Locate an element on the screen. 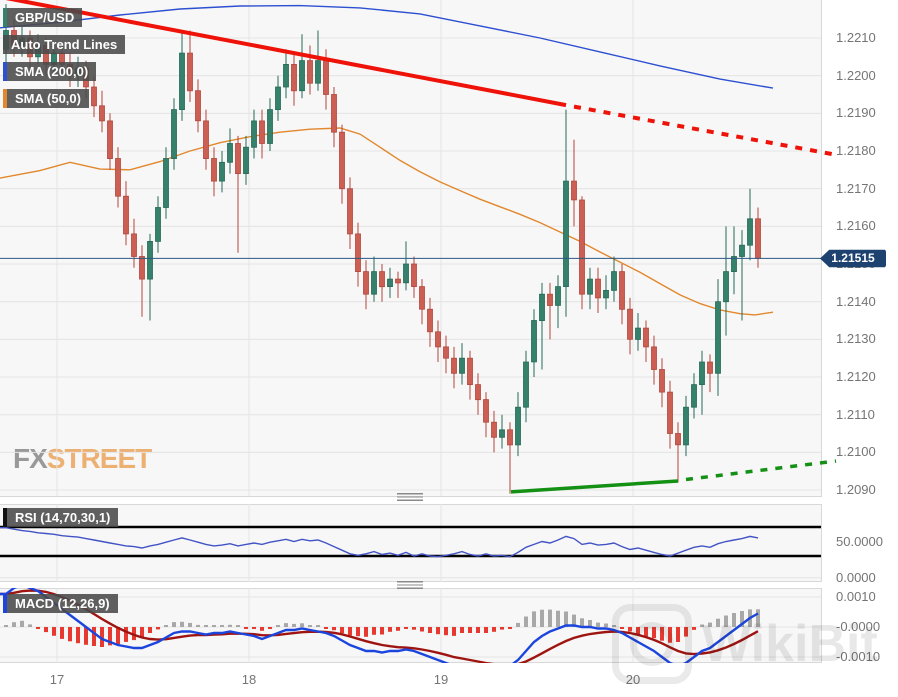 The image size is (898, 697). fxstreet-watermark: FXSTREET is located at coordinates (82, 459).